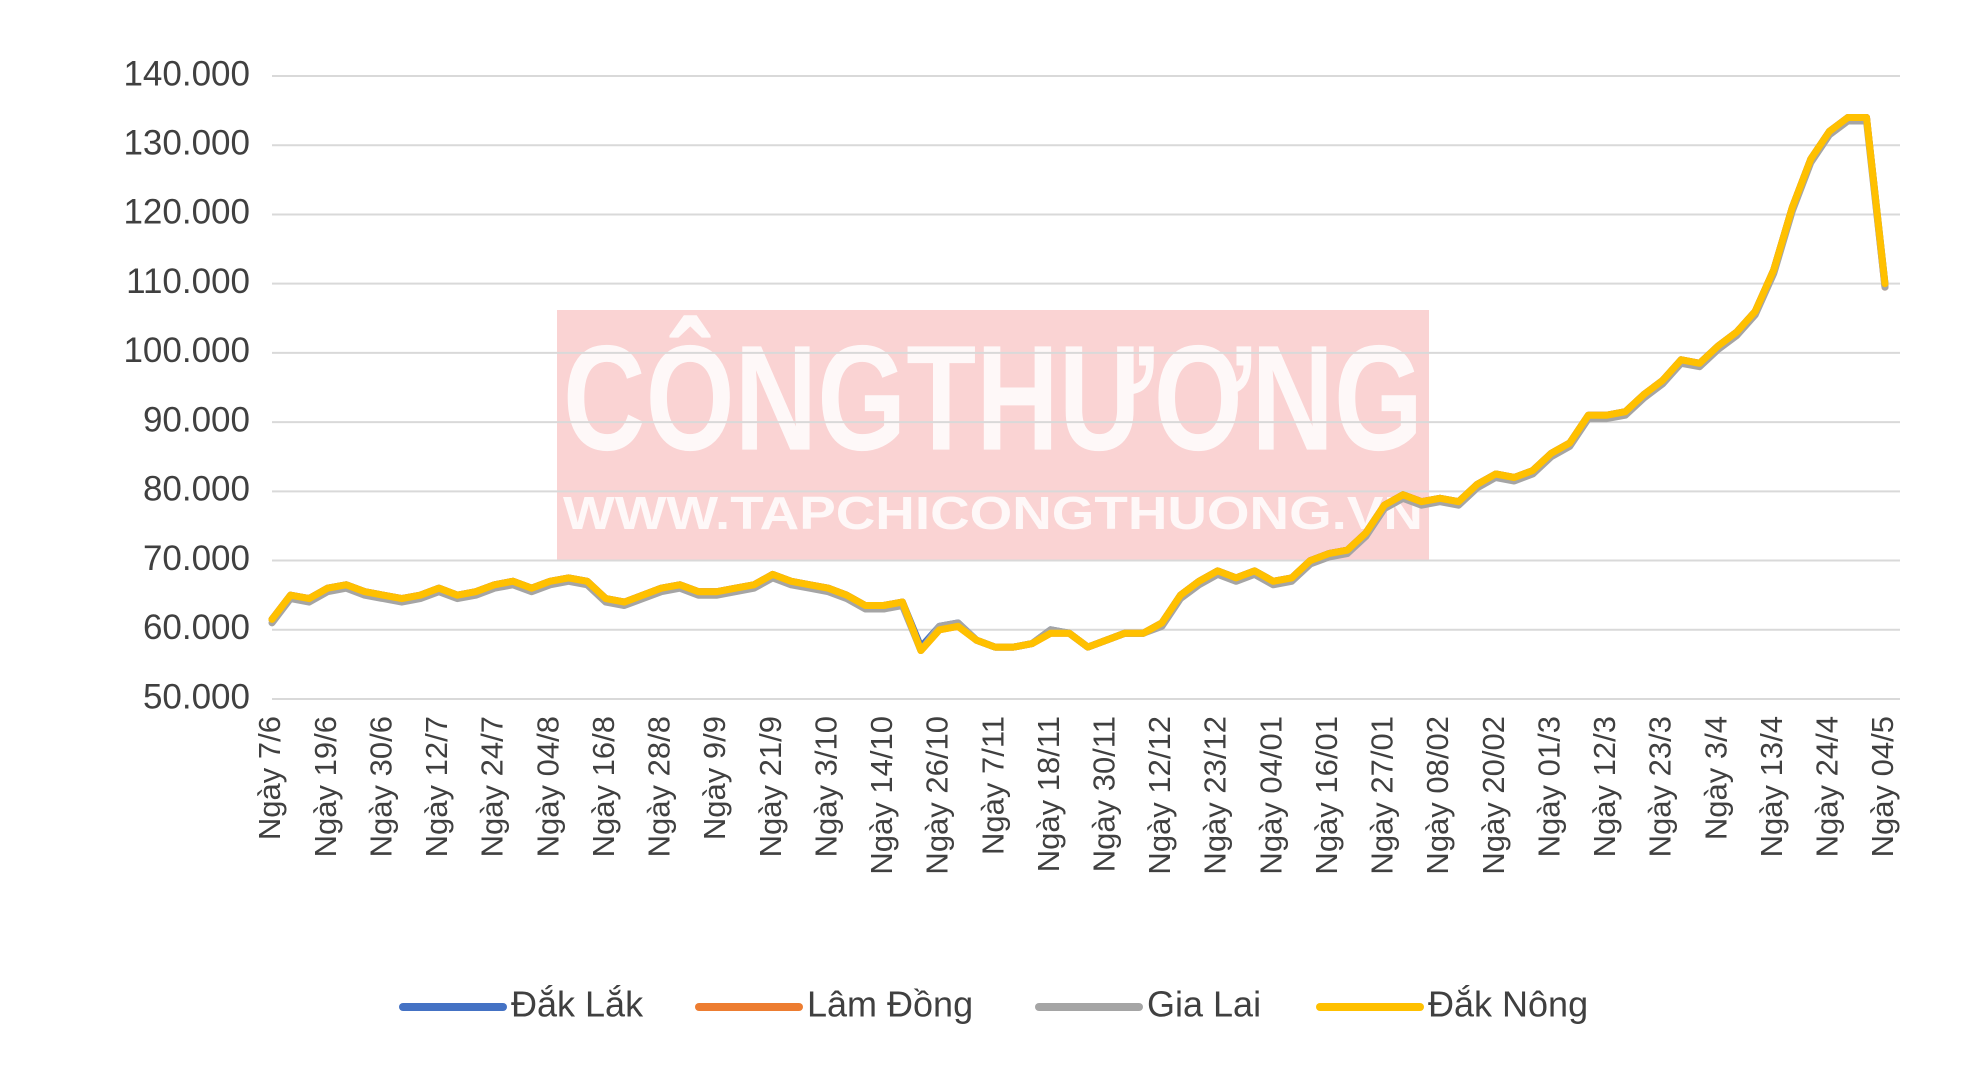 The height and width of the screenshot is (1067, 1964). Describe the element at coordinates (1715, 778) in the screenshot. I see `x-tick-label: Ngày 3/4` at that location.